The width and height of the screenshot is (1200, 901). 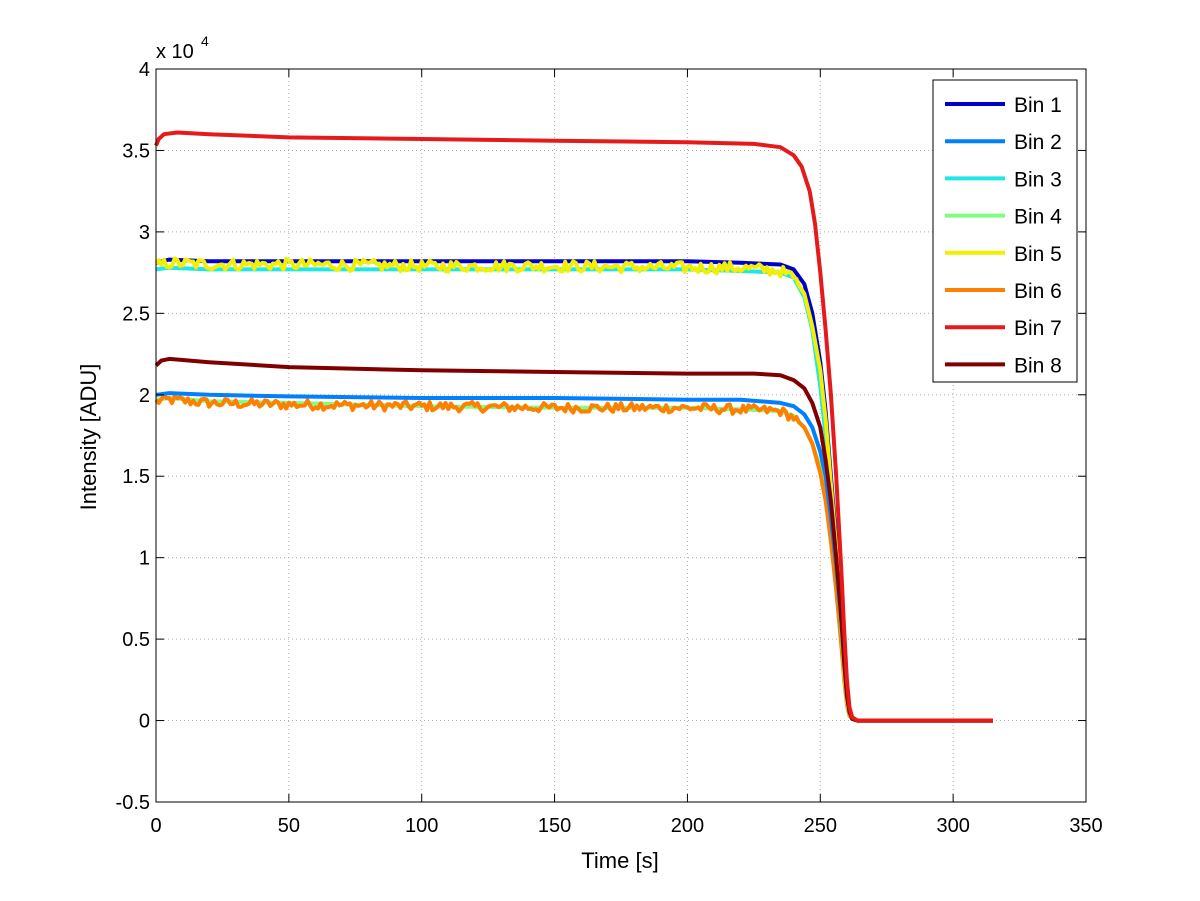 I want to click on y-multiplier-exponent: 4, so click(x=205, y=41).